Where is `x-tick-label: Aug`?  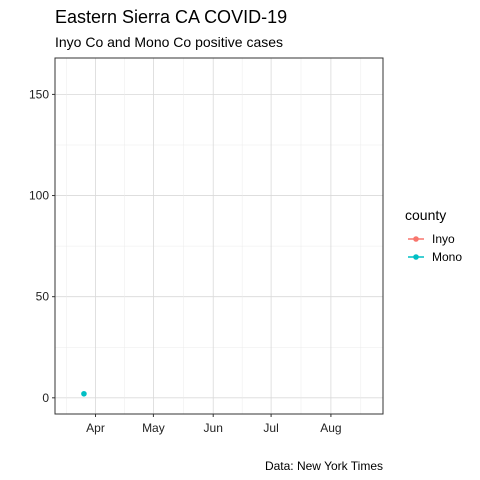
x-tick-label: Aug is located at coordinates (330, 428).